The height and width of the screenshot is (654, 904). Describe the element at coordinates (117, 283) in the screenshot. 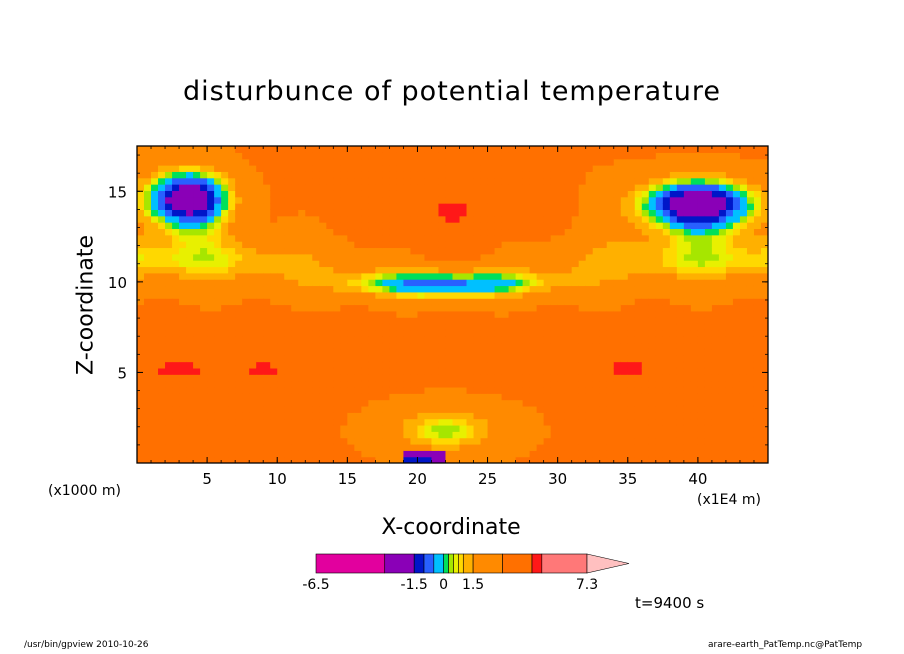

I see `y-tick-label: 10` at that location.